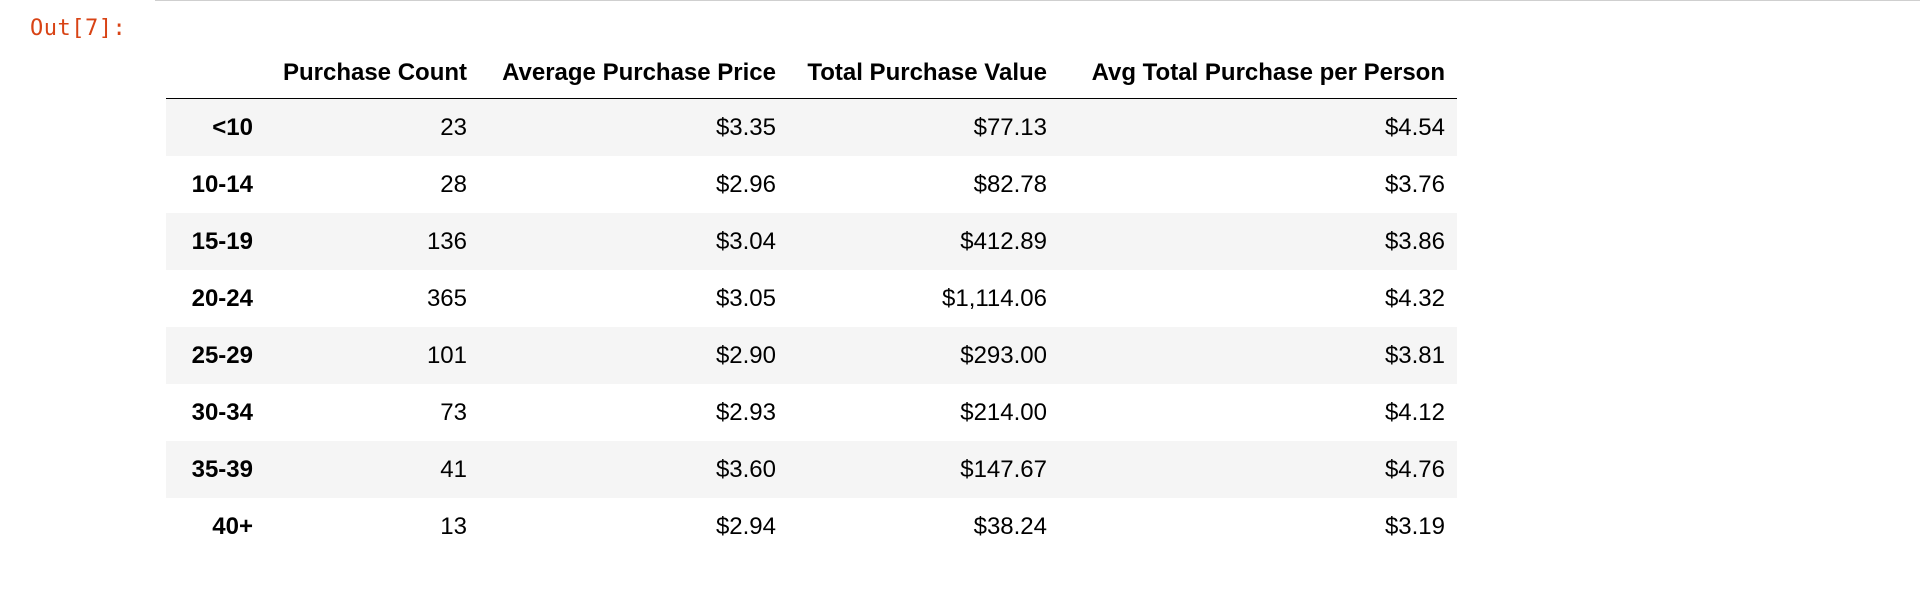  I want to click on row-label: 10-14, so click(222, 184).